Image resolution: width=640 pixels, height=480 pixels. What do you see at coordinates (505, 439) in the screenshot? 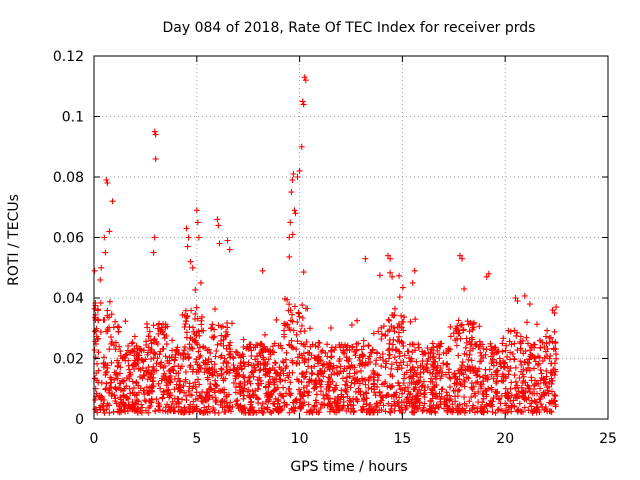
I see `x-tick-label: 20` at bounding box center [505, 439].